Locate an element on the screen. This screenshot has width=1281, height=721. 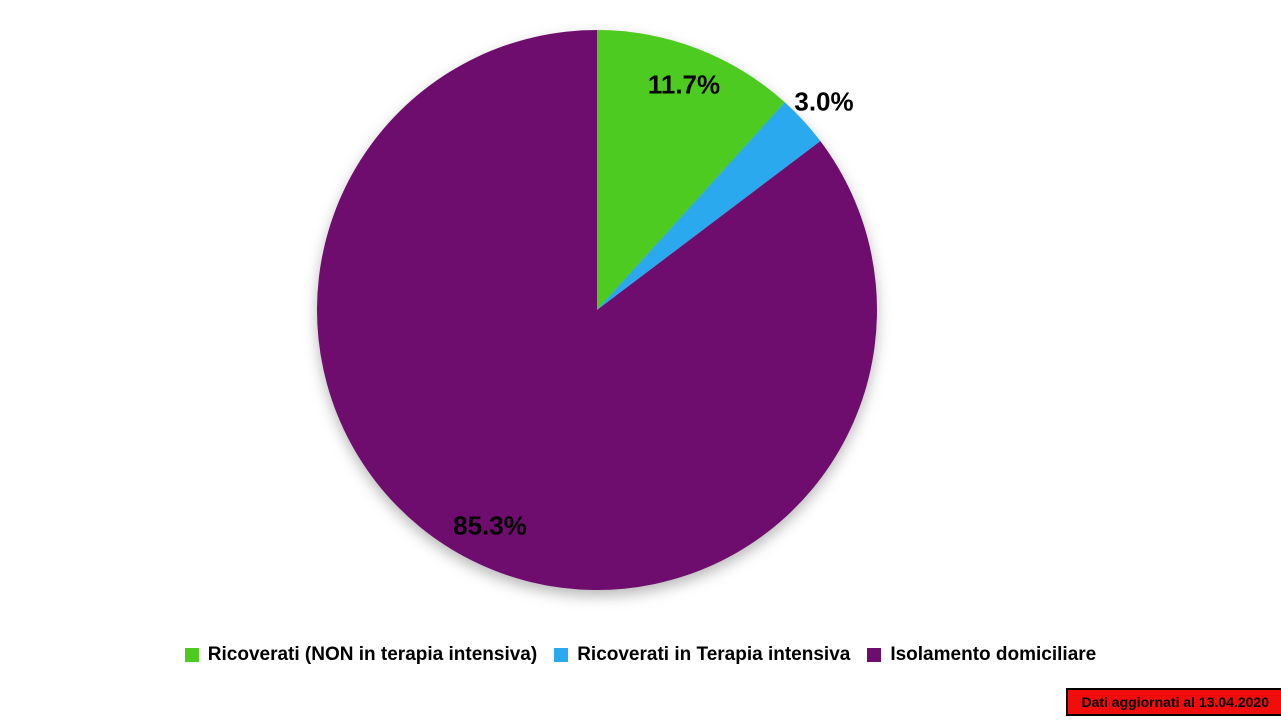
updated-date-badge: Dati aggiornati al 13.04.2020 is located at coordinates (1173, 702).